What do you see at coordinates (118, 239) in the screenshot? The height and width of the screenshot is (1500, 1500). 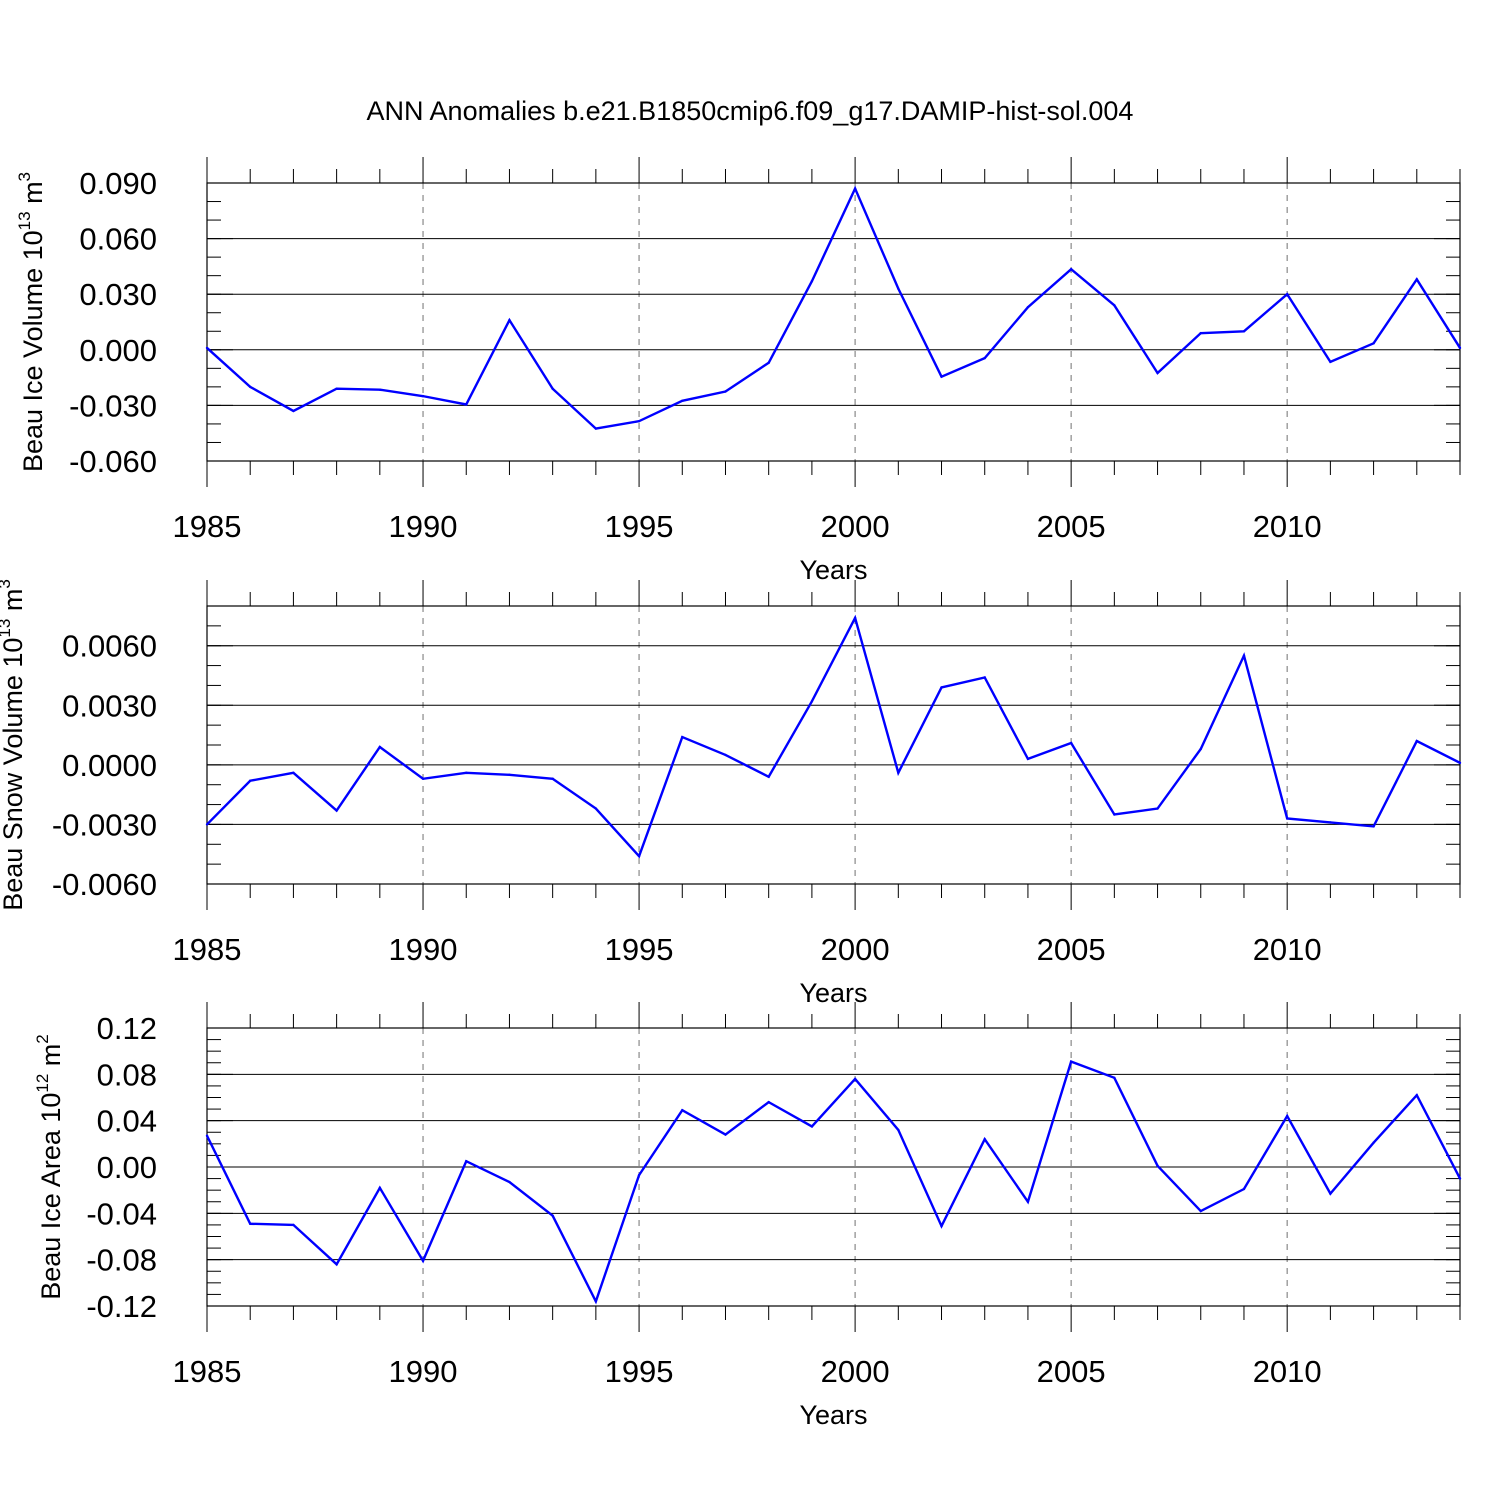 I see `y-tick-label: 0.060` at bounding box center [118, 239].